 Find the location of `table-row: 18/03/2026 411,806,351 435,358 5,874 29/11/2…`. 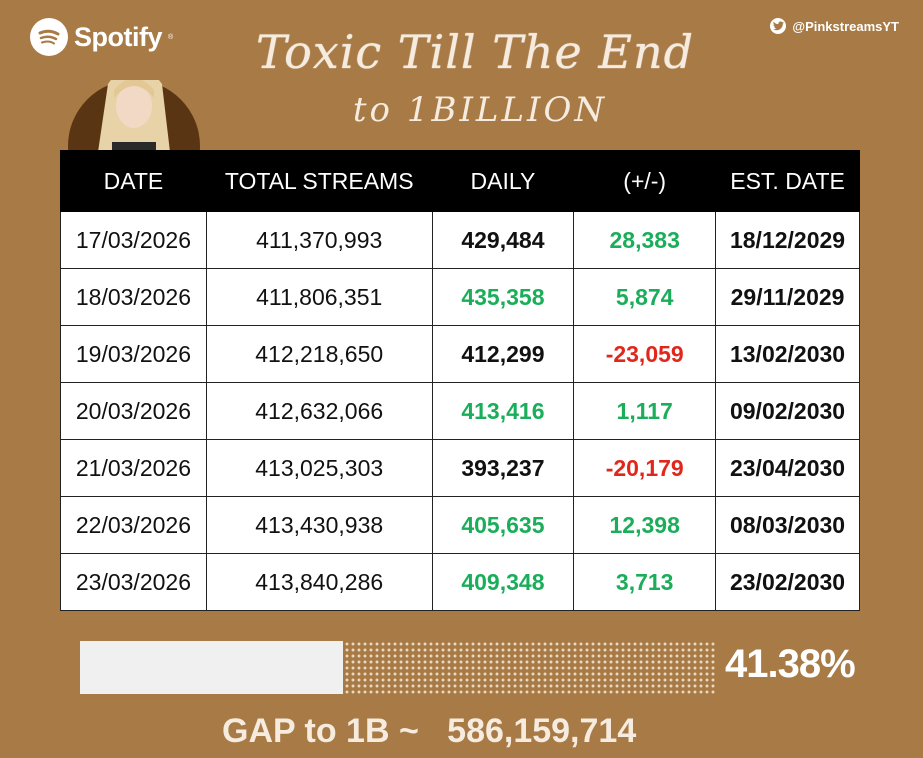

table-row: 18/03/2026 411,806,351 435,358 5,874 29/11/2… is located at coordinates (460, 297).